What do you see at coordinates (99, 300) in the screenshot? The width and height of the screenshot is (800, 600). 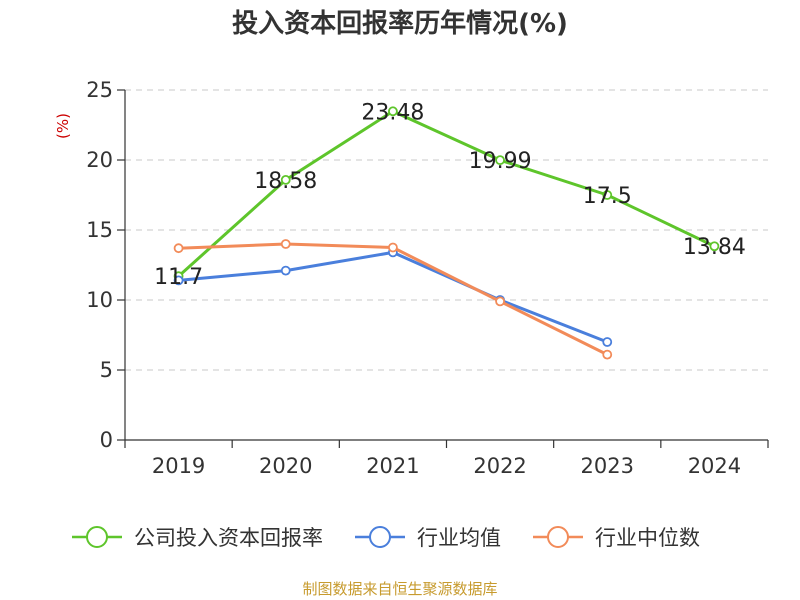 I see `y-tick-label: 10` at bounding box center [99, 300].